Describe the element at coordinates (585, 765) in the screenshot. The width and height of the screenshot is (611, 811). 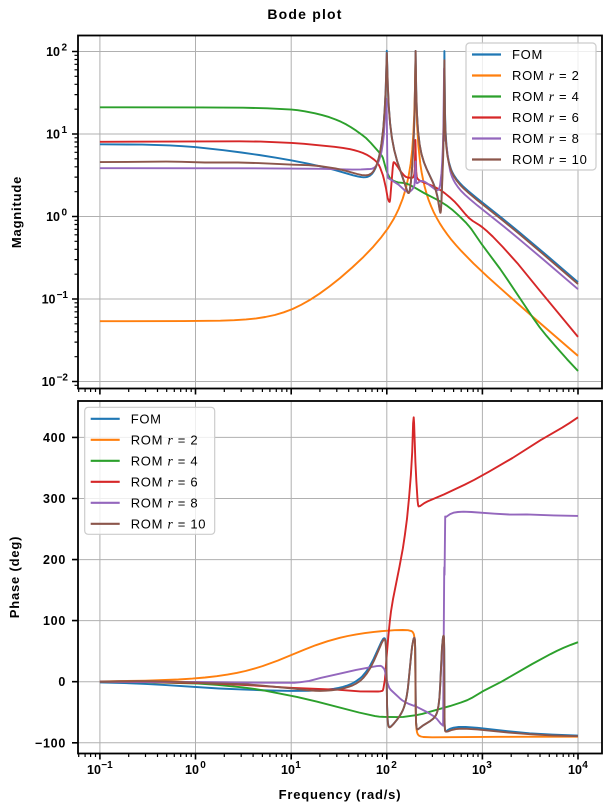
I see `svg-text: 4` at that location.